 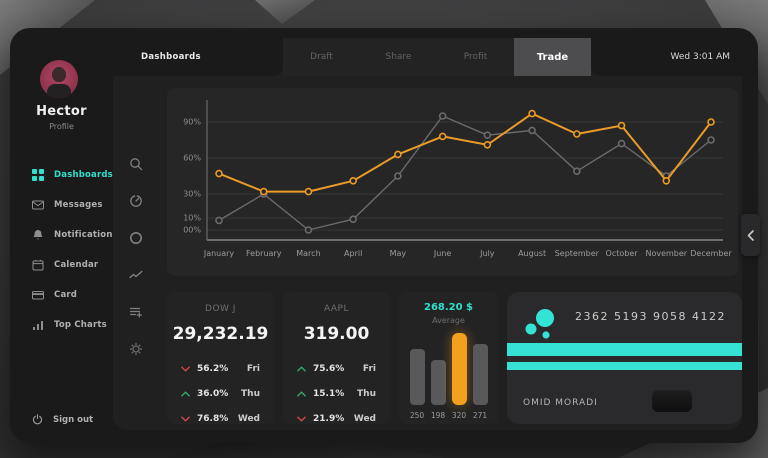 What do you see at coordinates (80, 325) in the screenshot?
I see `sidebar-item-label: Top Charts` at bounding box center [80, 325].